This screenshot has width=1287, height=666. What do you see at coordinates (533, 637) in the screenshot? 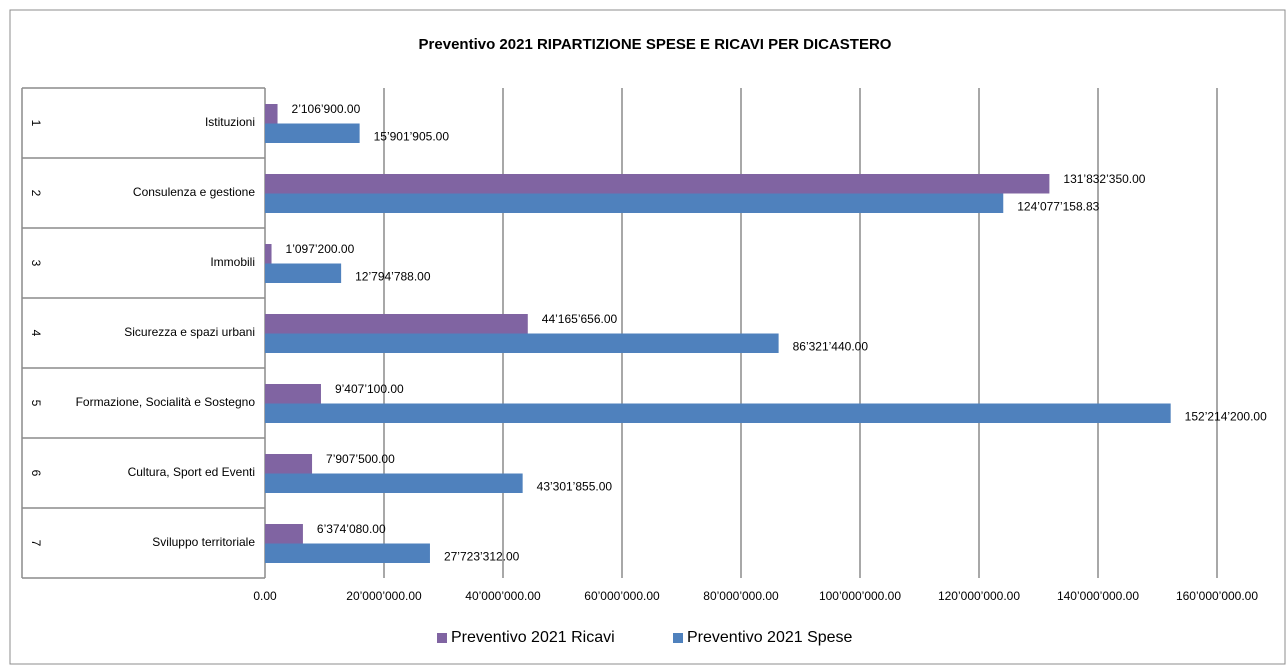
I see `legend-label: Preventivo 2021 Ricavi` at bounding box center [533, 637].